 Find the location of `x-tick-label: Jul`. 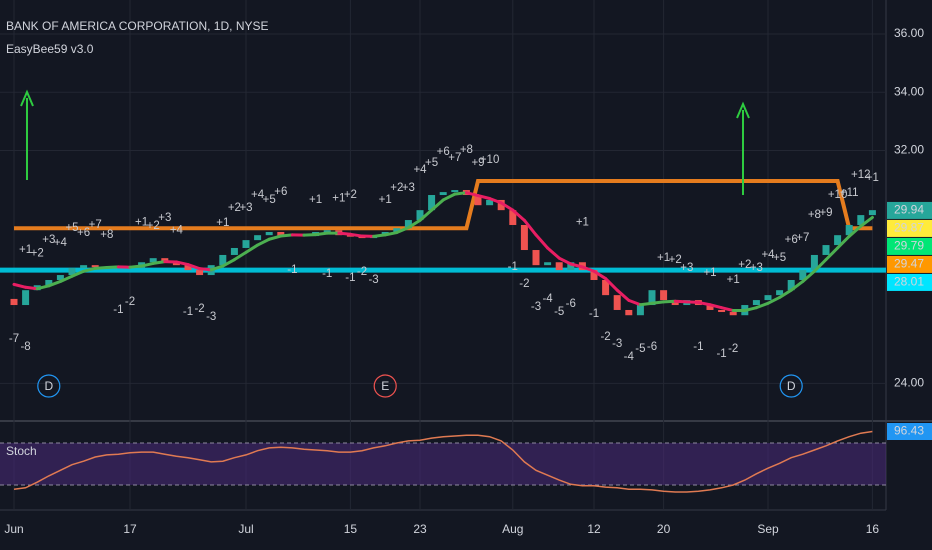

x-tick-label: Jul is located at coordinates (245, 529).